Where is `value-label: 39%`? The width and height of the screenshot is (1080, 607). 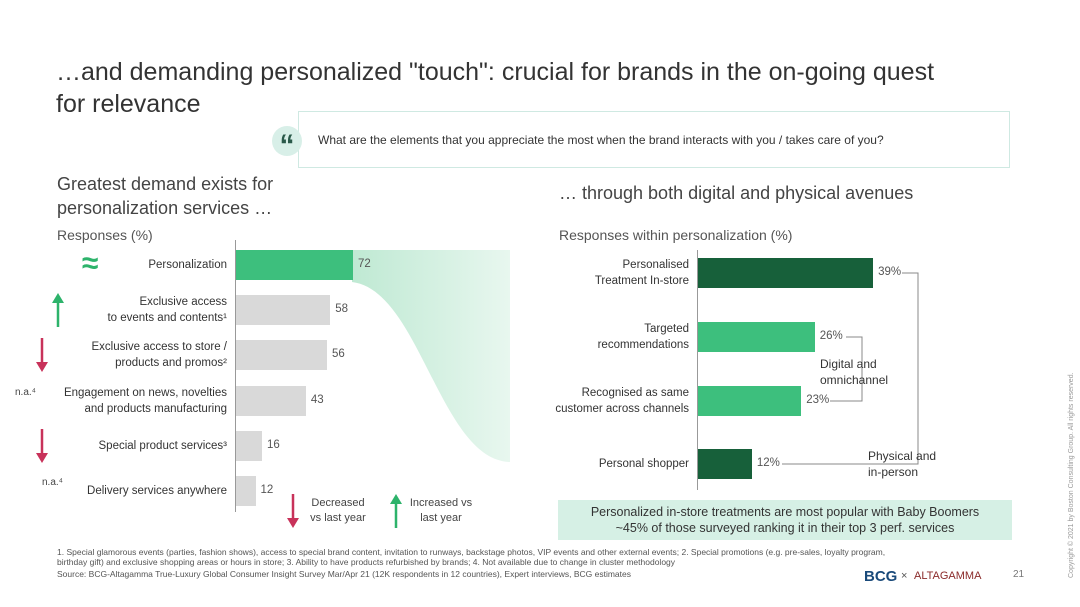 value-label: 39% is located at coordinates (890, 272).